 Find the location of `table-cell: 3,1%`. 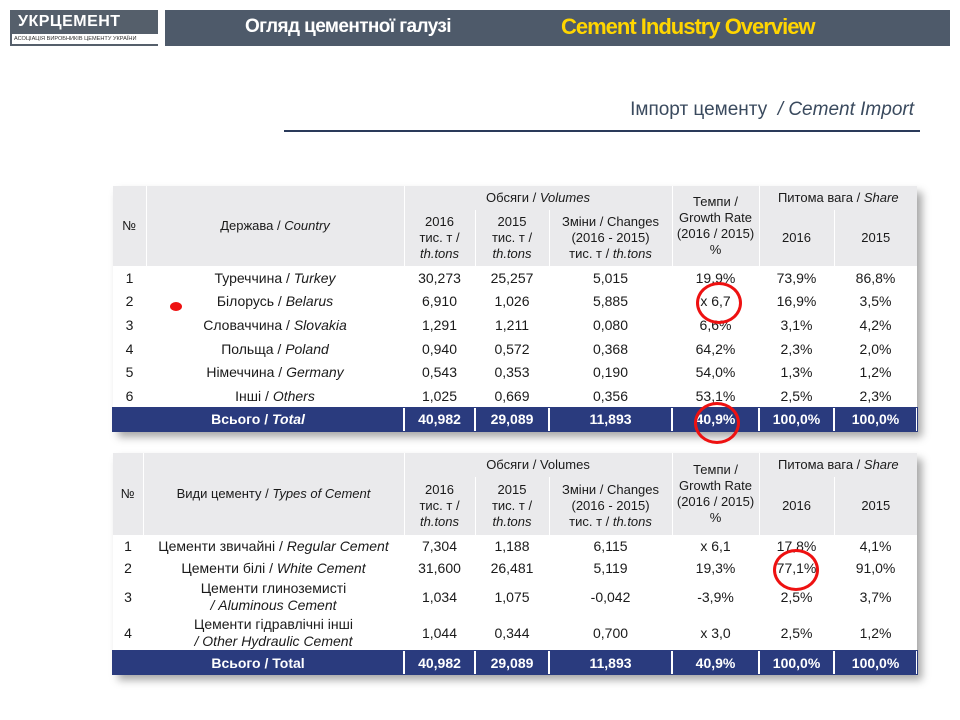

table-cell: 3,1% is located at coordinates (796, 324).